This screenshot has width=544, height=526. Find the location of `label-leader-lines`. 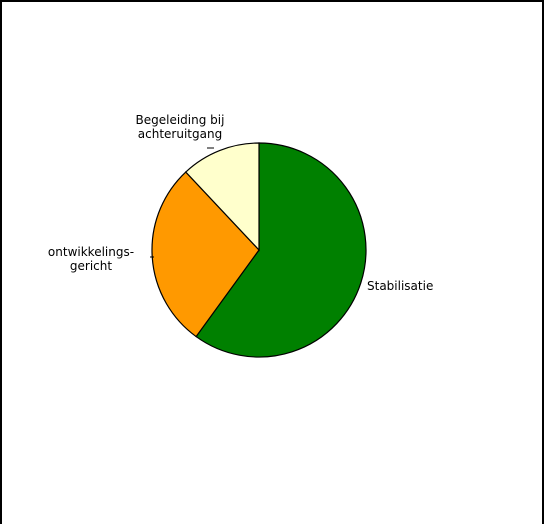

label-leader-lines is located at coordinates (182, 202).